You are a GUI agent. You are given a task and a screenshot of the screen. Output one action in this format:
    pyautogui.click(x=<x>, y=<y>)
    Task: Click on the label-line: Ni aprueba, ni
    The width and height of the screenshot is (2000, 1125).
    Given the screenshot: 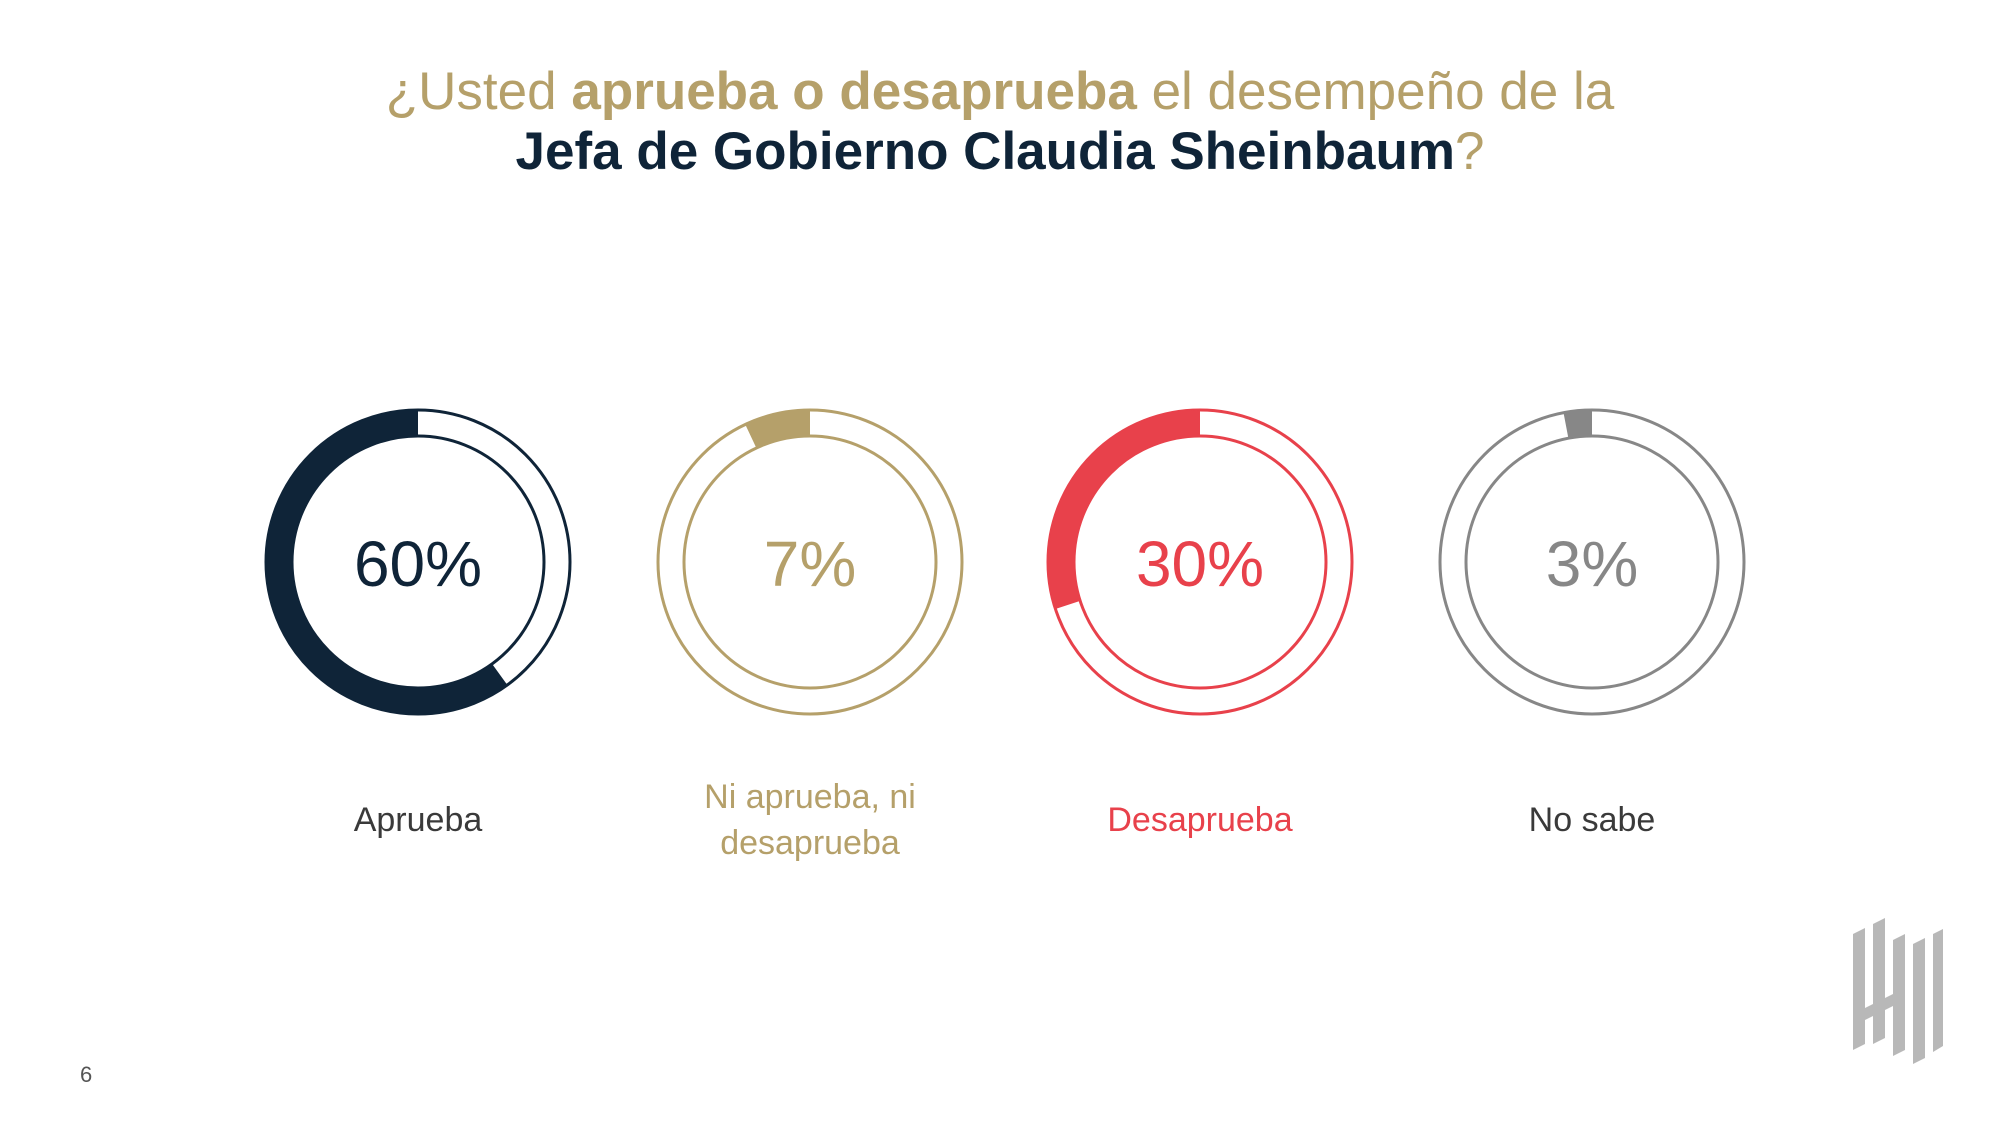 What is the action you would take?
    pyautogui.click(x=810, y=797)
    